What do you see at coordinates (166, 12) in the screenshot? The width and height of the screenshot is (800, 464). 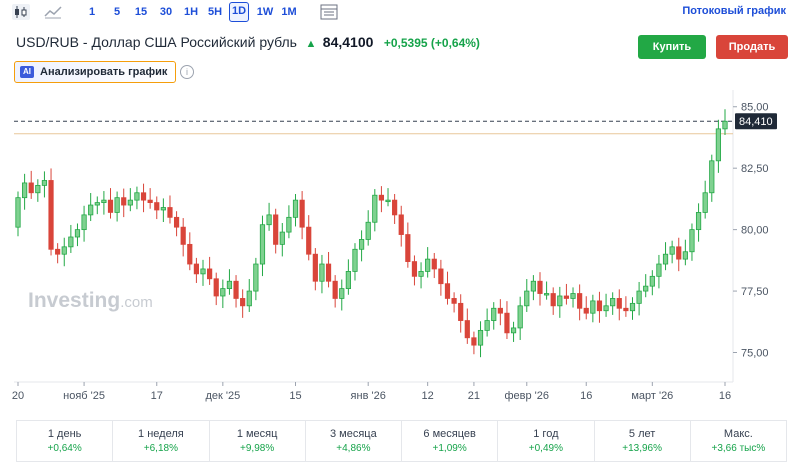 I see `timeframe-30: 30` at bounding box center [166, 12].